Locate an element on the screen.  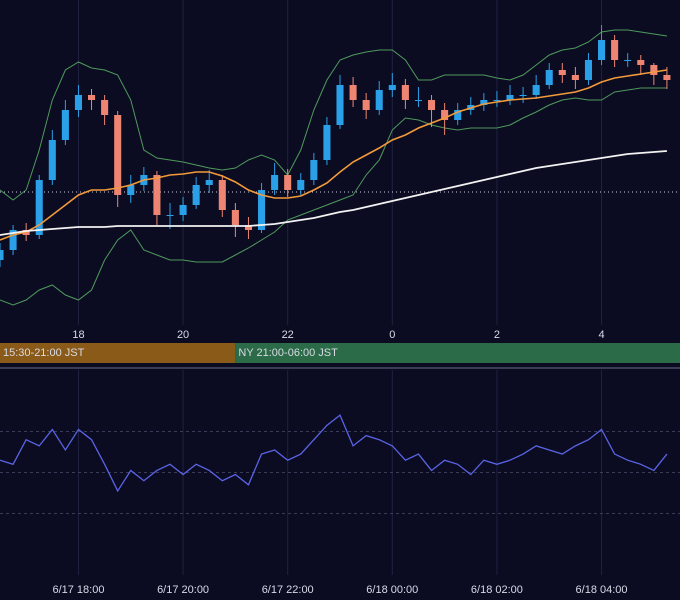
oscillator-line is located at coordinates (334, 453).